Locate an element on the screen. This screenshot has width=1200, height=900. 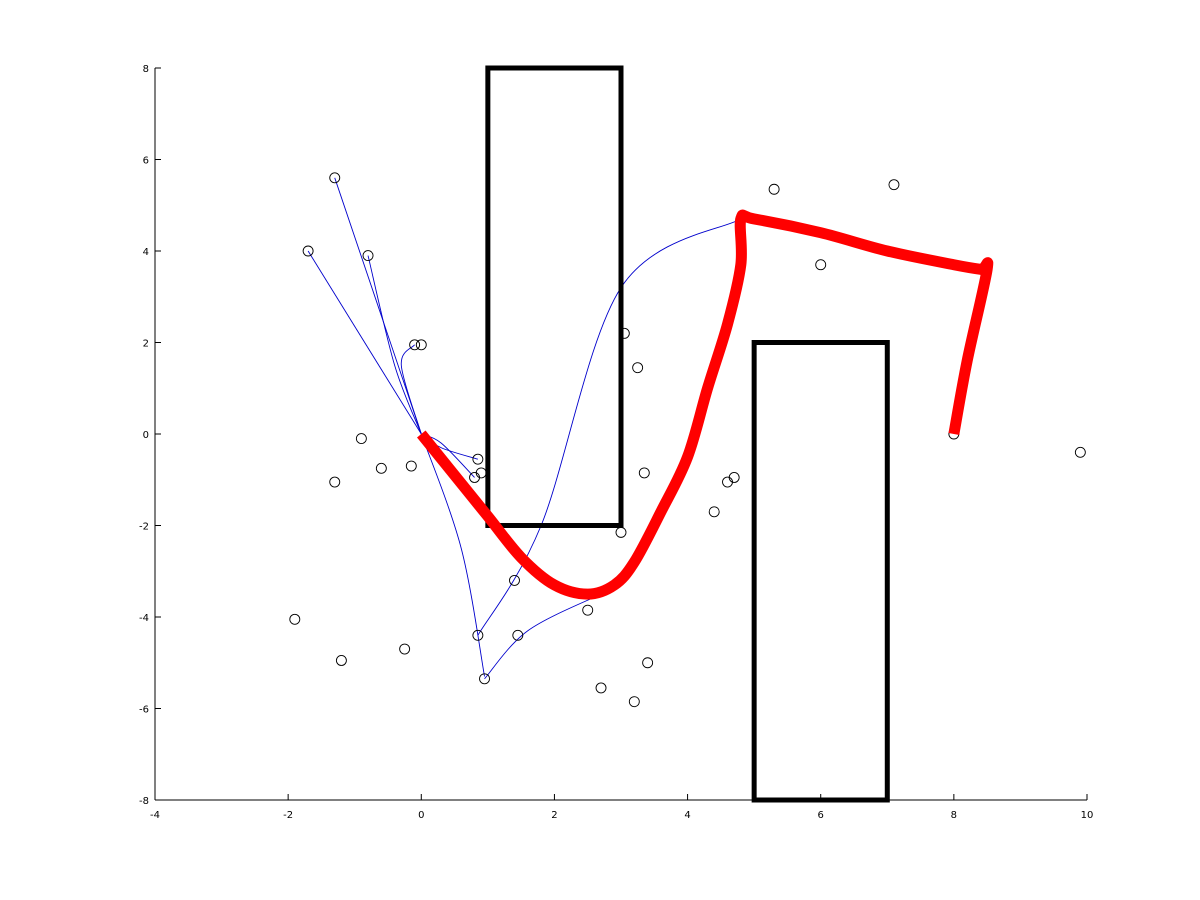
y-tick-label-4: 0 is located at coordinates (146, 435).